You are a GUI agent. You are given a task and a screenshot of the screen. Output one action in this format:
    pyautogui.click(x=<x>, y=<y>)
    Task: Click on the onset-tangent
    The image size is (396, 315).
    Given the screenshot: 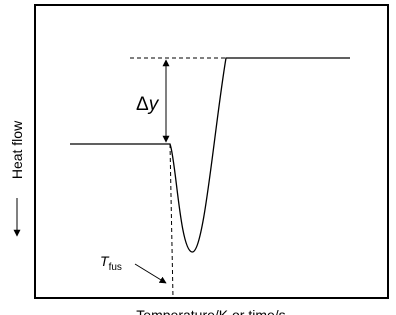 What is the action you would take?
    pyautogui.click(x=171, y=221)
    